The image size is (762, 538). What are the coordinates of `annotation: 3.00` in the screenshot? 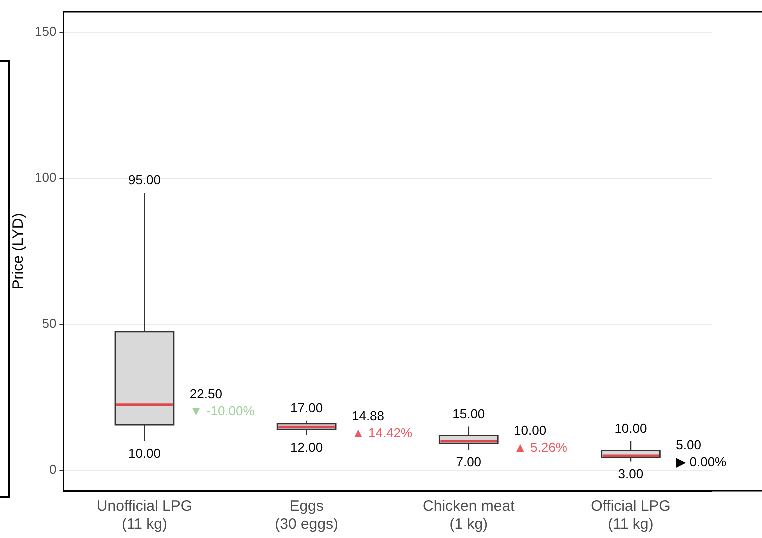 It's located at (631, 474).